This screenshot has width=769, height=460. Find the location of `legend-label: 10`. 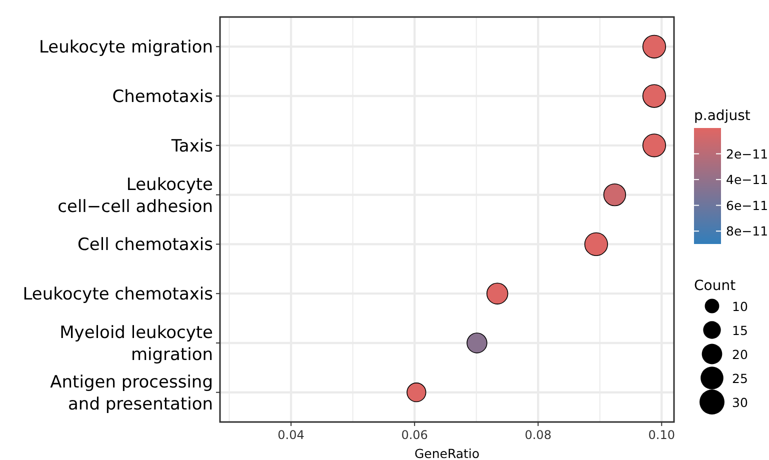

legend-label: 10 is located at coordinates (740, 306).